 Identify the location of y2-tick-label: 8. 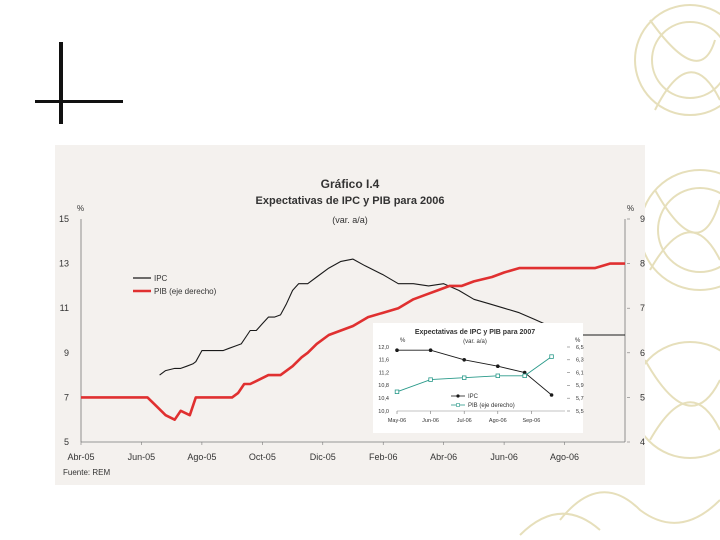
(642, 264).